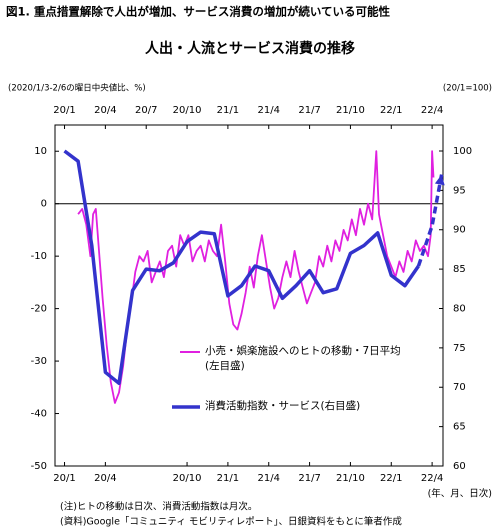  I want to click on x-tick-label: 20/7, so click(146, 110).